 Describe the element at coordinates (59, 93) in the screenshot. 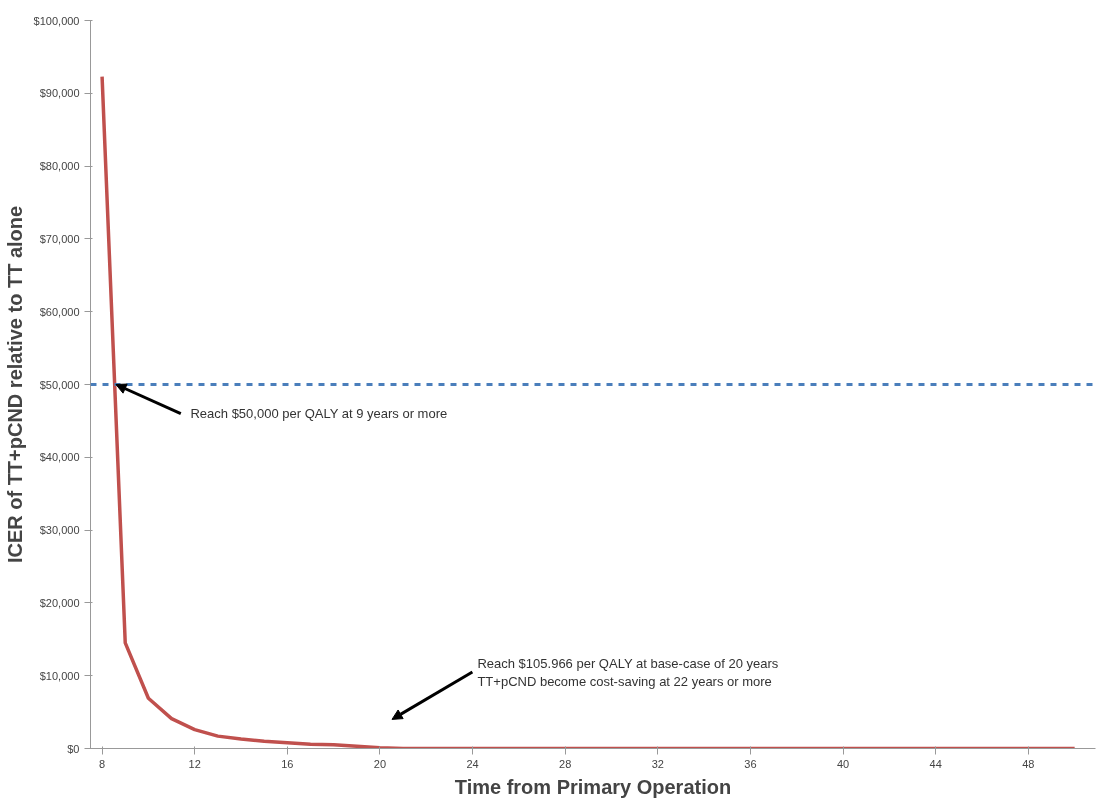

I see `y-tick-label: $90,000` at that location.